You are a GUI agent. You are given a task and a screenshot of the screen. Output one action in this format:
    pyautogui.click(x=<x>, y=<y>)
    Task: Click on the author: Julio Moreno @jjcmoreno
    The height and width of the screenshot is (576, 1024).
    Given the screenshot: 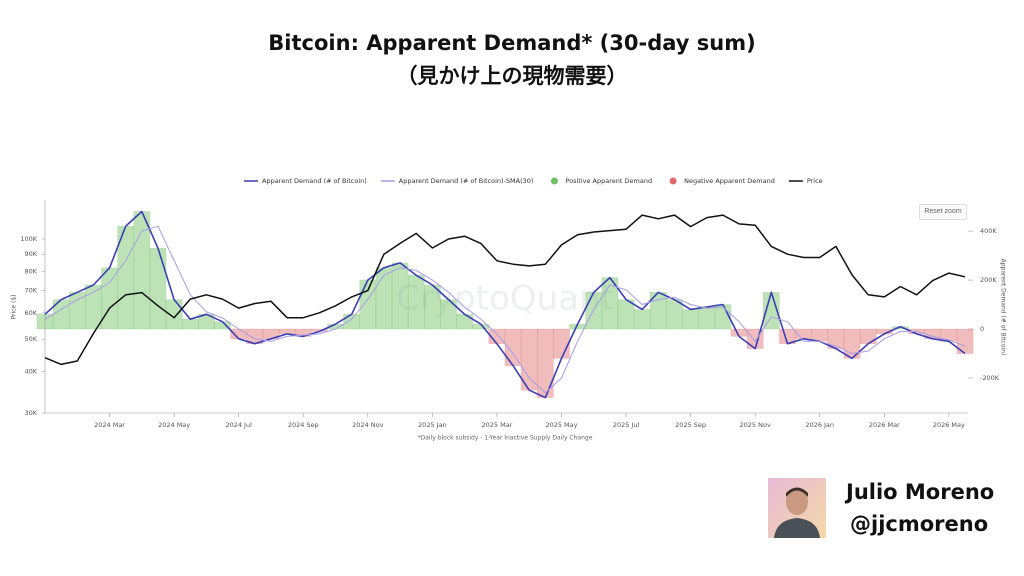 What is the action you would take?
    pyautogui.click(x=896, y=509)
    